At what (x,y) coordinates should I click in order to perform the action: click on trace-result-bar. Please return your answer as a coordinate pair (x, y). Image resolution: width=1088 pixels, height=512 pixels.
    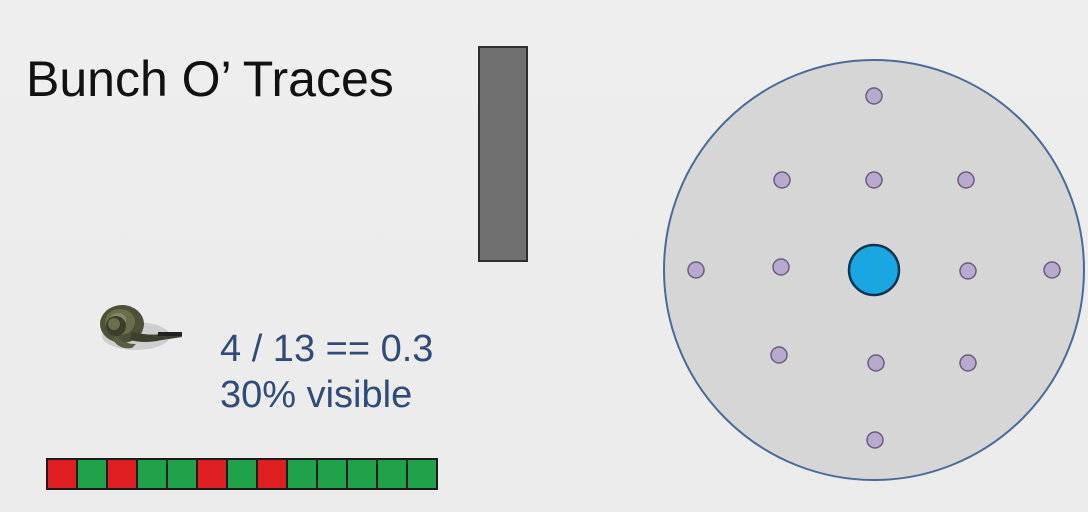
    Looking at the image, I should click on (242, 474).